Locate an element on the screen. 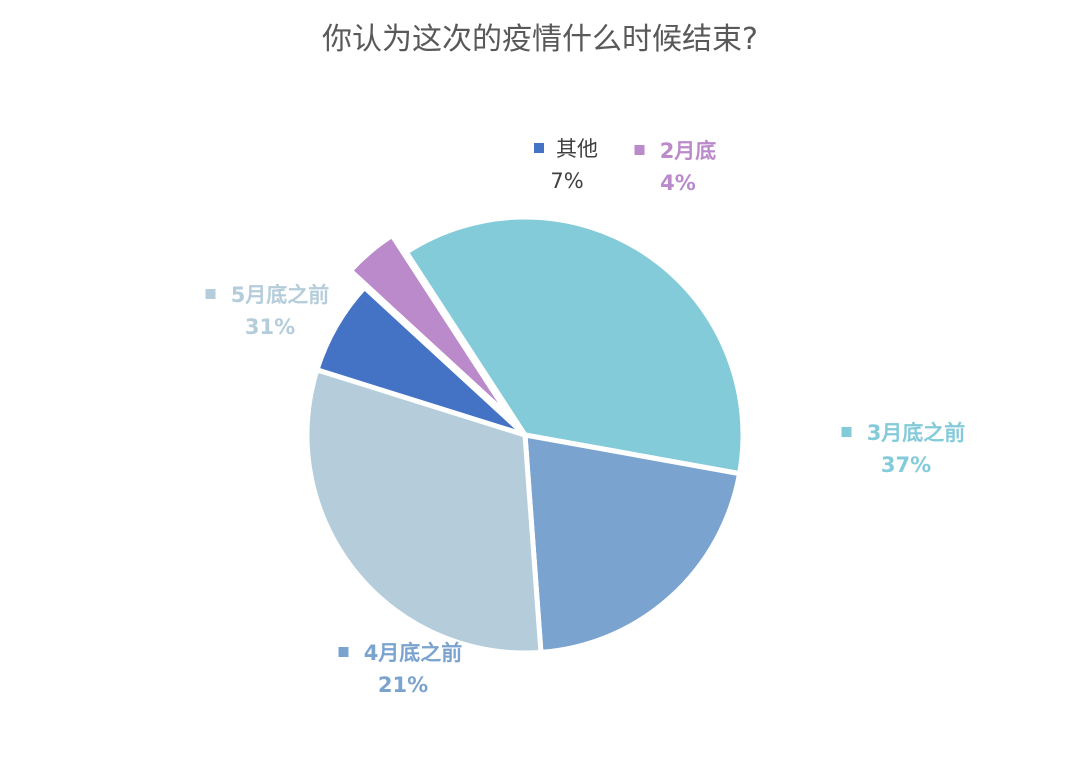  slice-label-name: 其他 is located at coordinates (577, 149).